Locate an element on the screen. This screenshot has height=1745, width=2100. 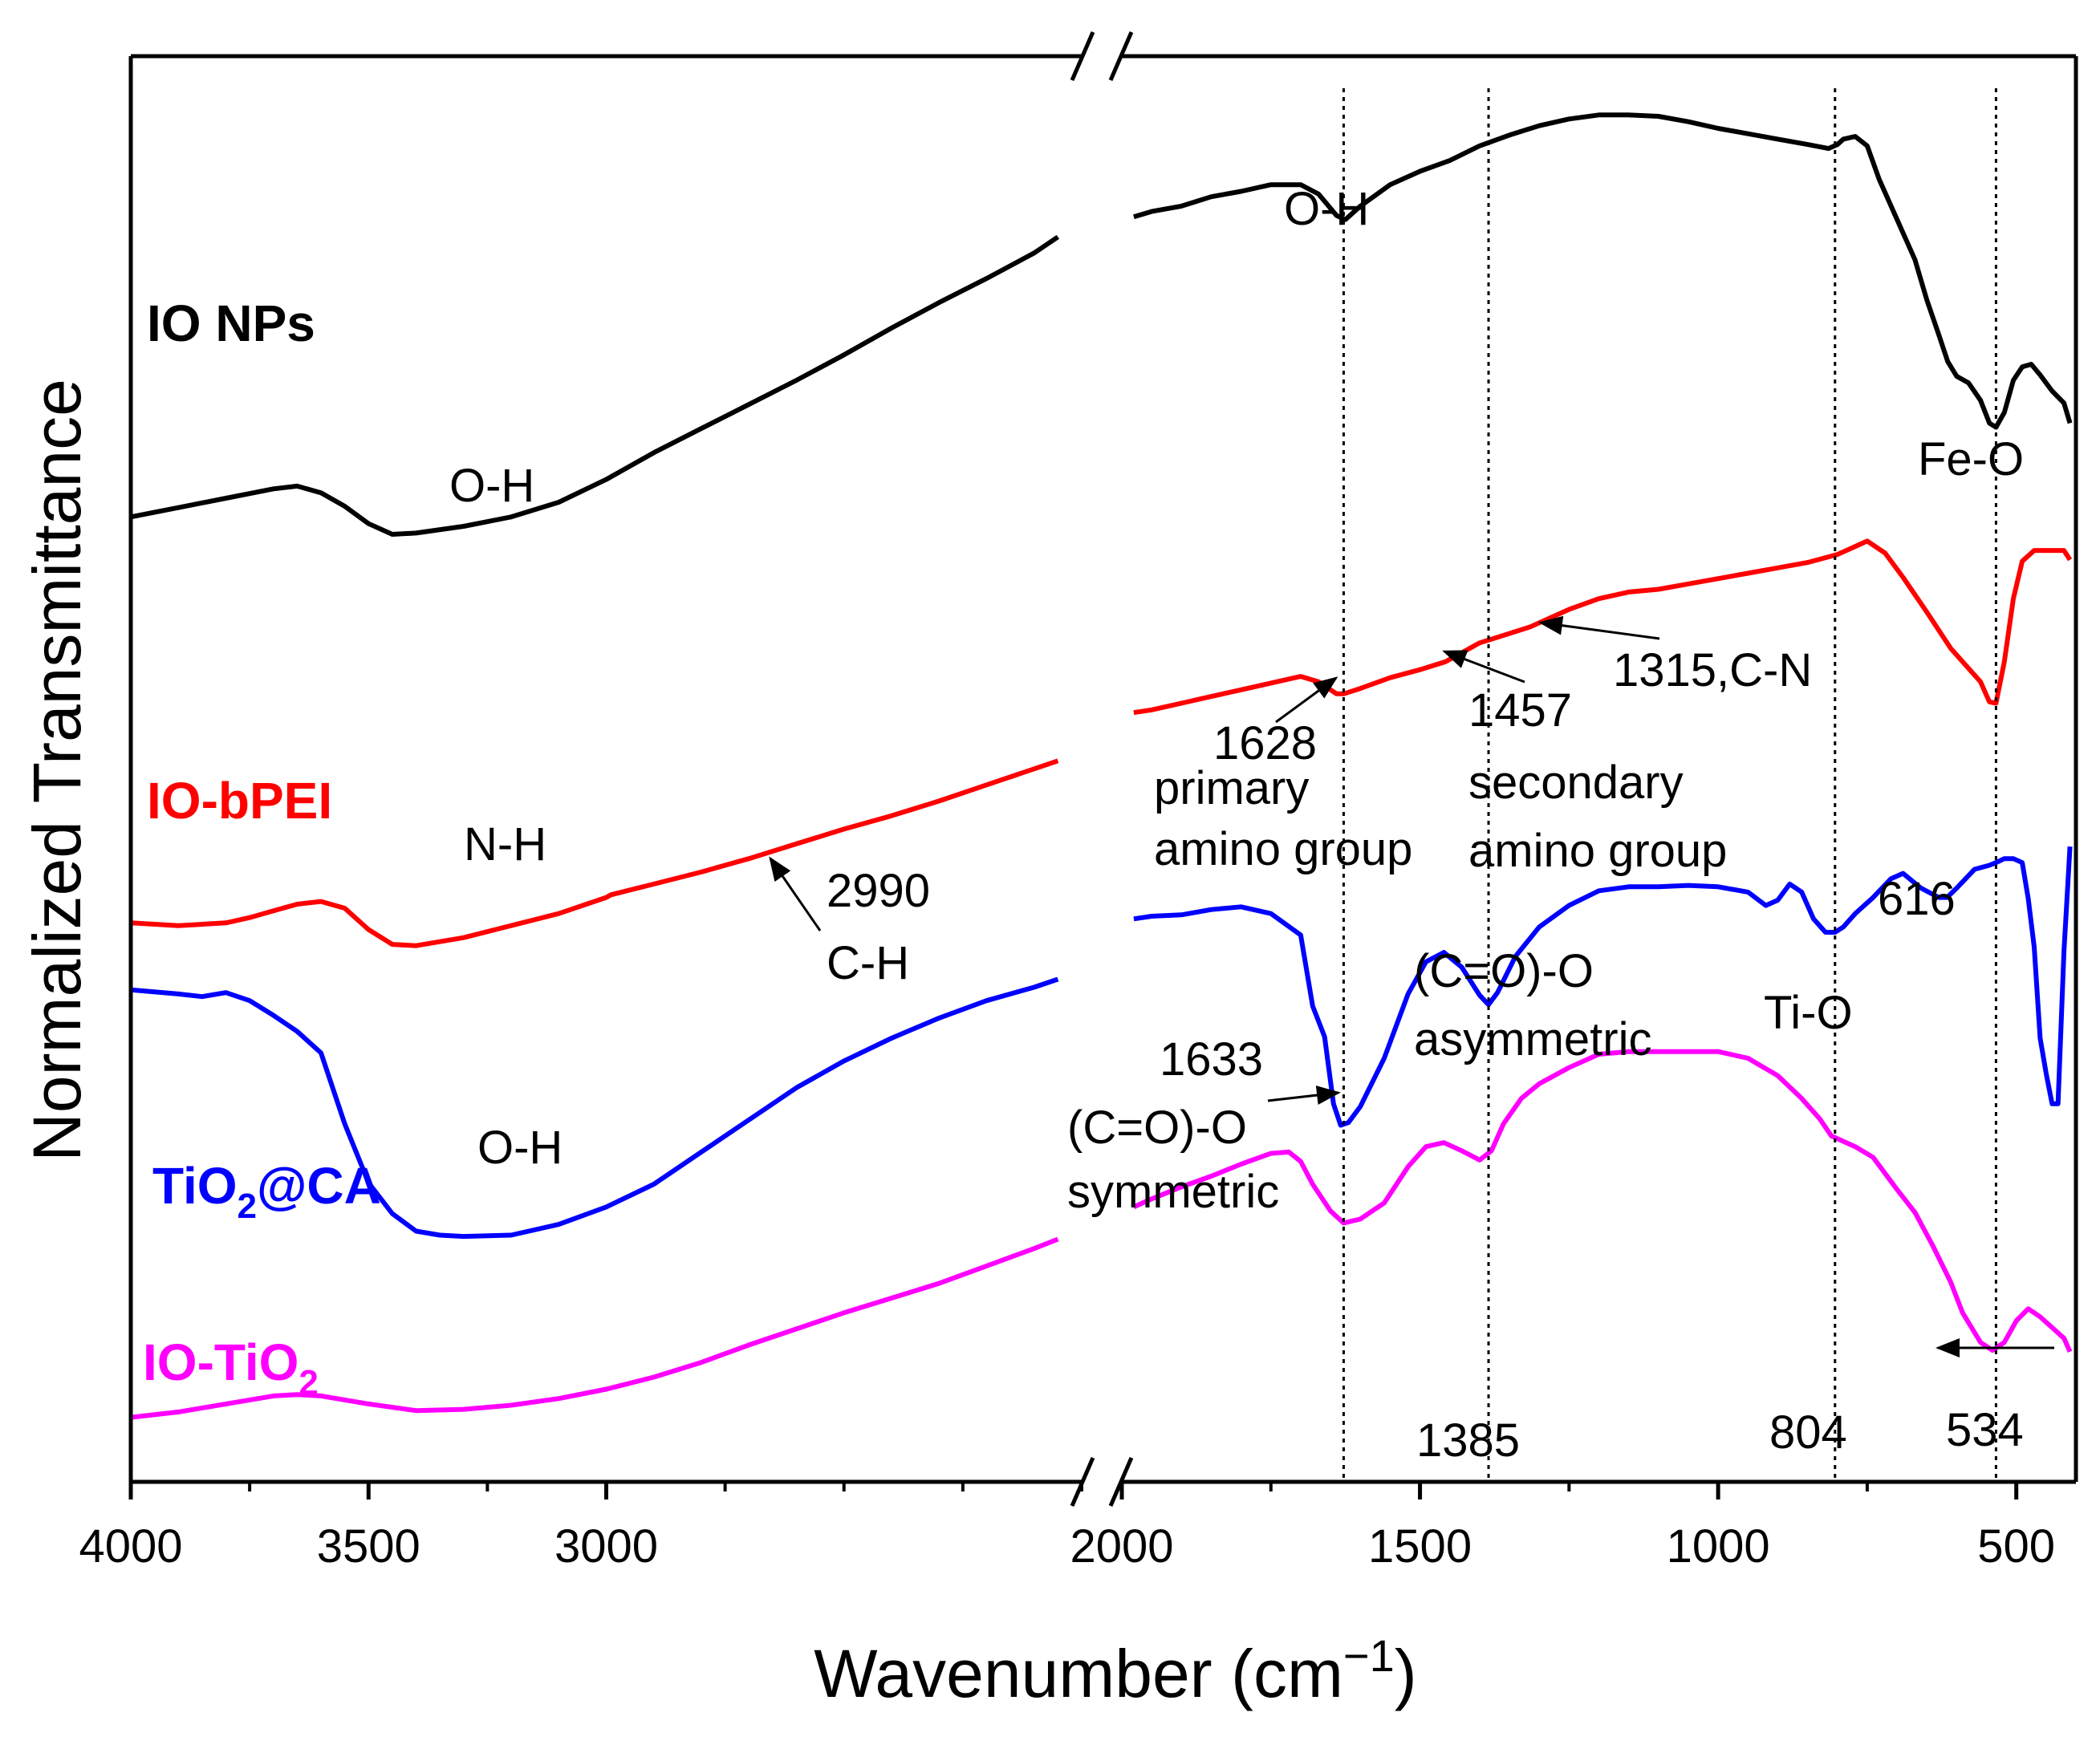
series-line-io-bpei-left is located at coordinates (595, 853).